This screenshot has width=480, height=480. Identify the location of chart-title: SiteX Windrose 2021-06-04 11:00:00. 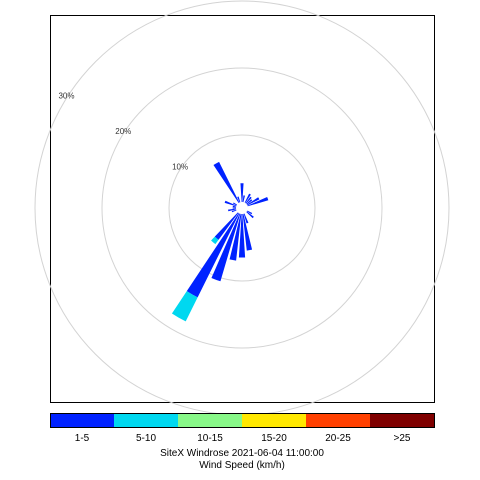
(242, 453).